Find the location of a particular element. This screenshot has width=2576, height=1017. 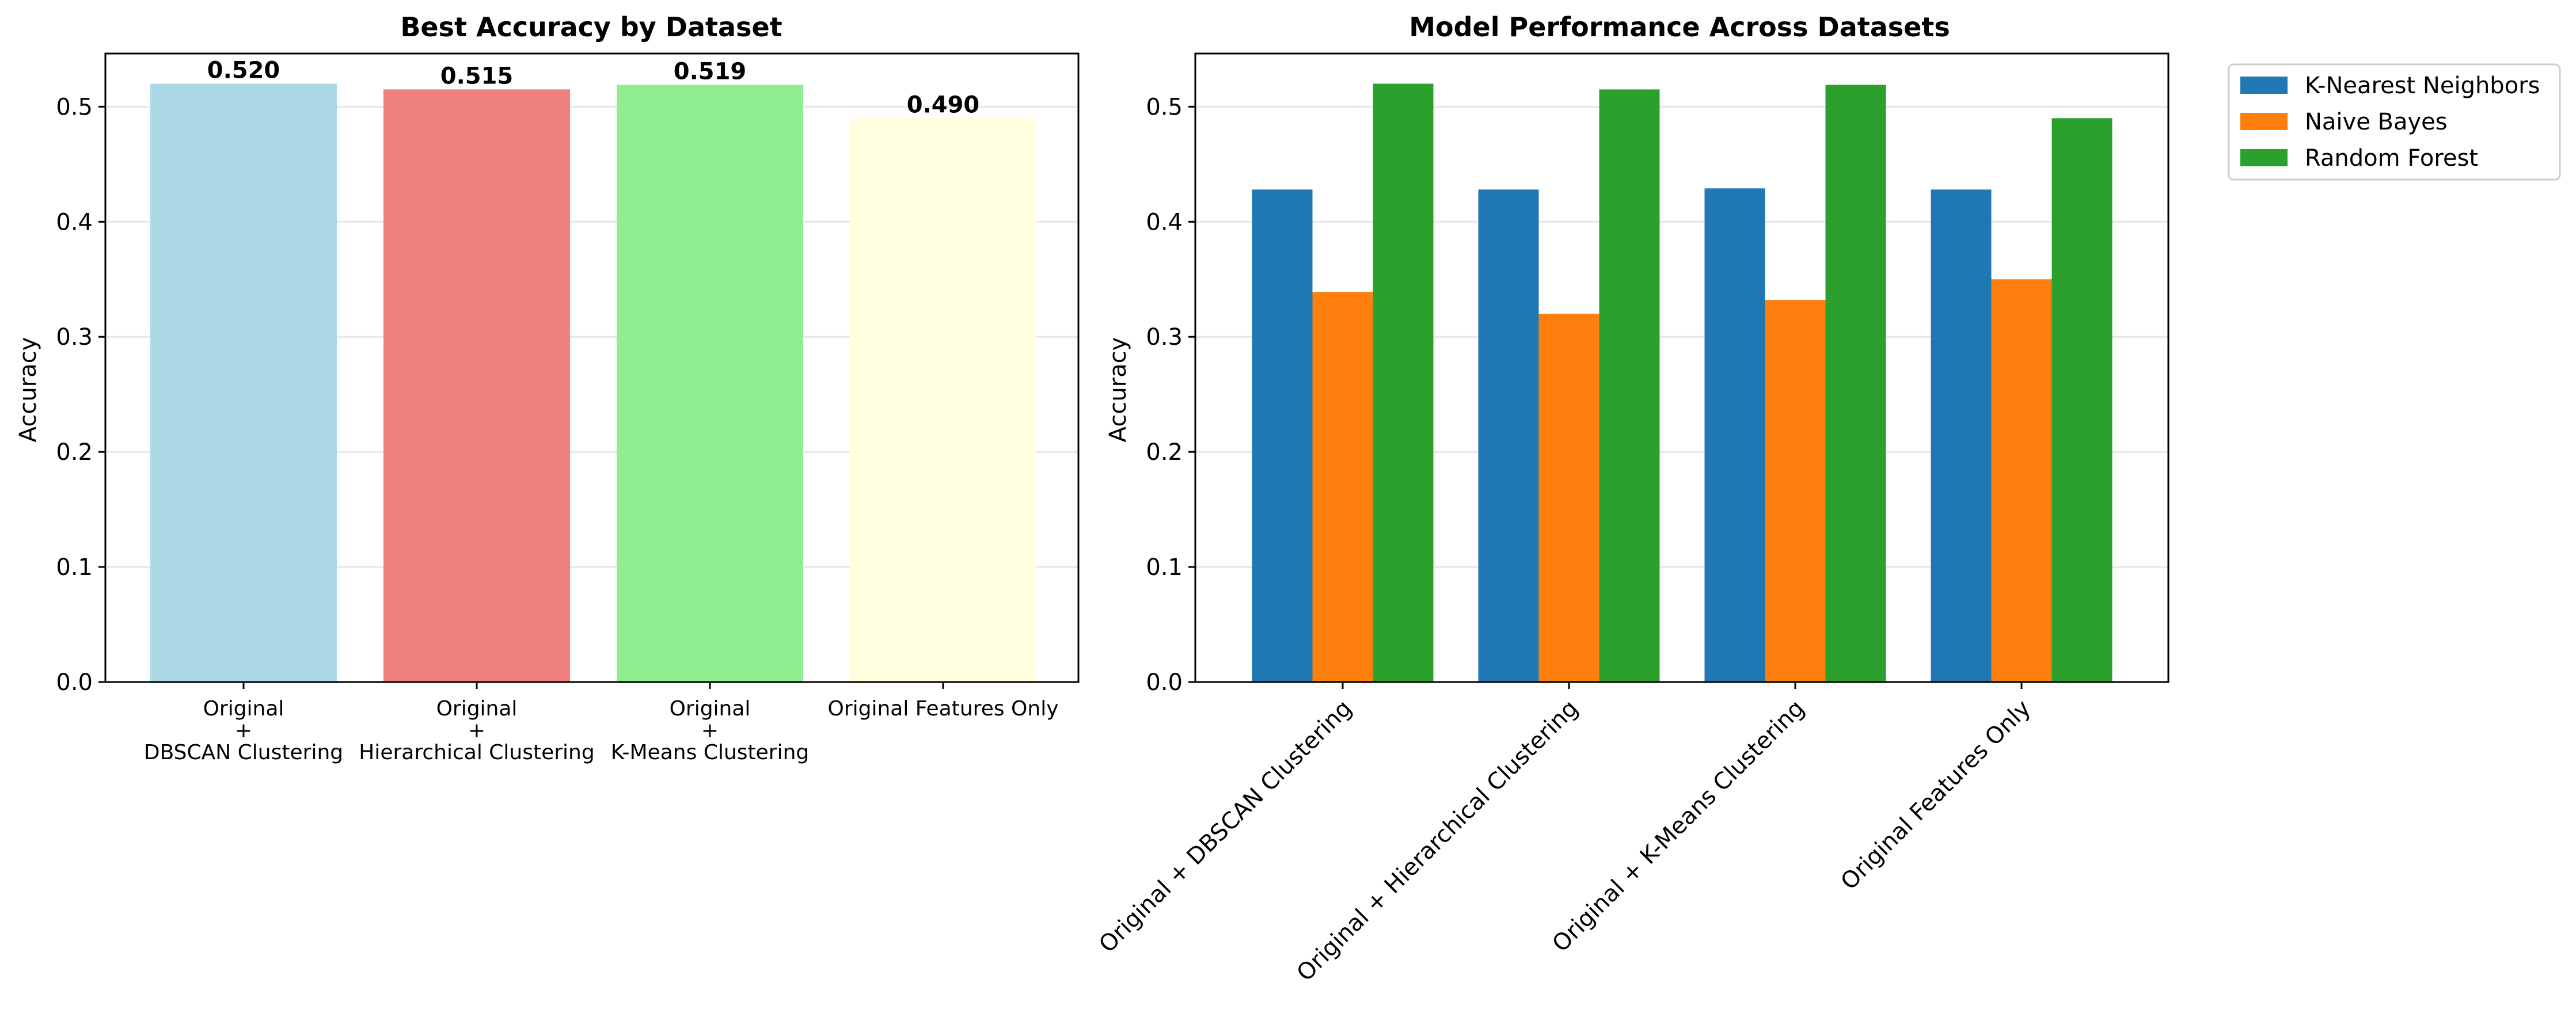

right-ytick-label: 0.1 is located at coordinates (1165, 567).